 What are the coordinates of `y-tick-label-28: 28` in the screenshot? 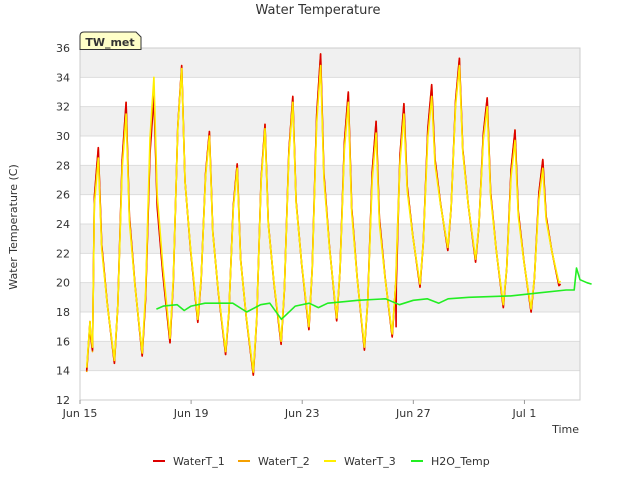 It's located at (63, 165).